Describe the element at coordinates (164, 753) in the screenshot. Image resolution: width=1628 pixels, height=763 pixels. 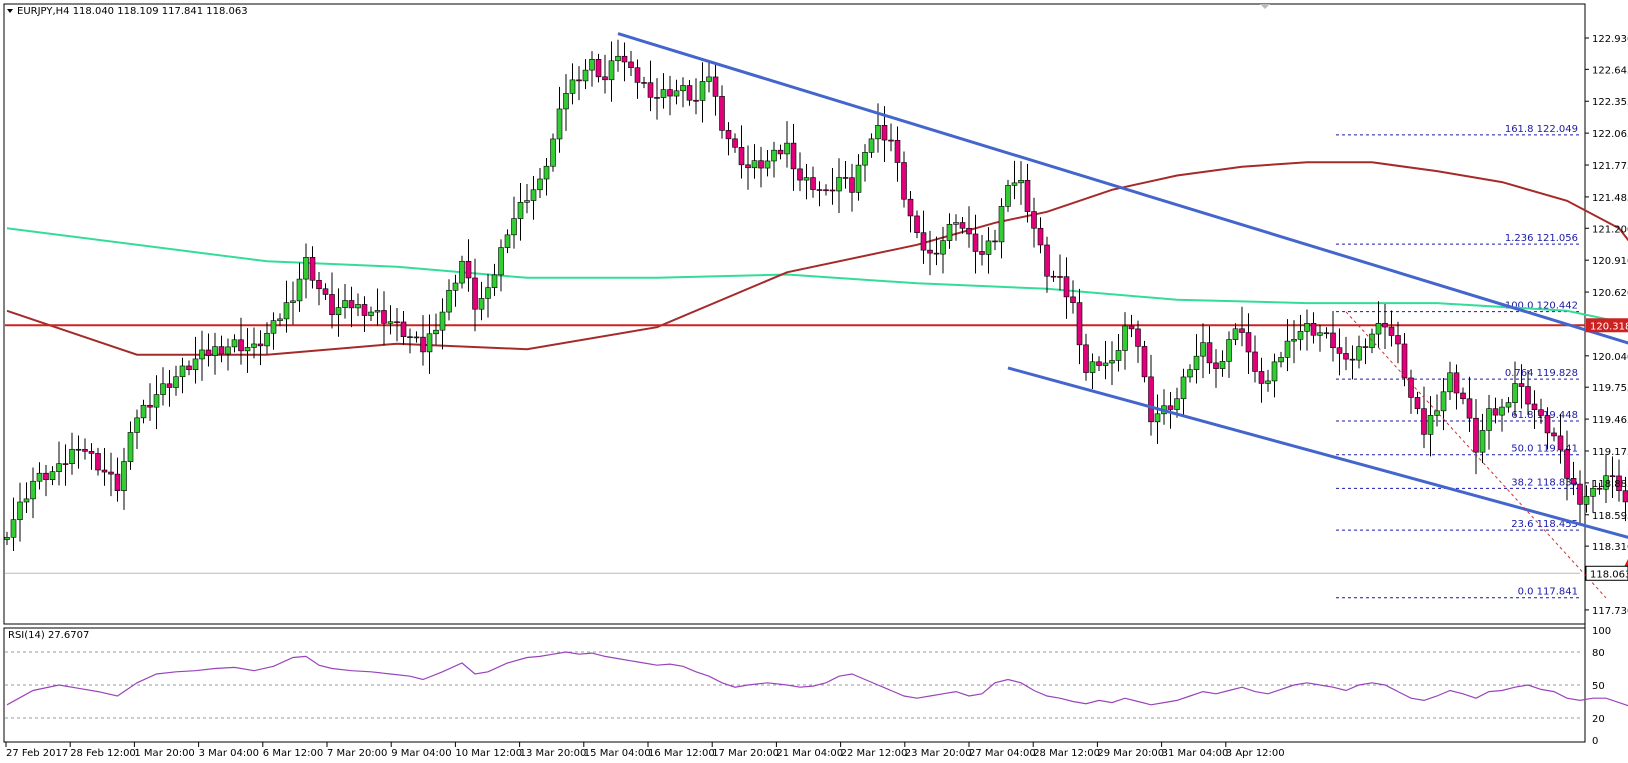
I see `time-tick-label: 1 Mar 20:00` at that location.